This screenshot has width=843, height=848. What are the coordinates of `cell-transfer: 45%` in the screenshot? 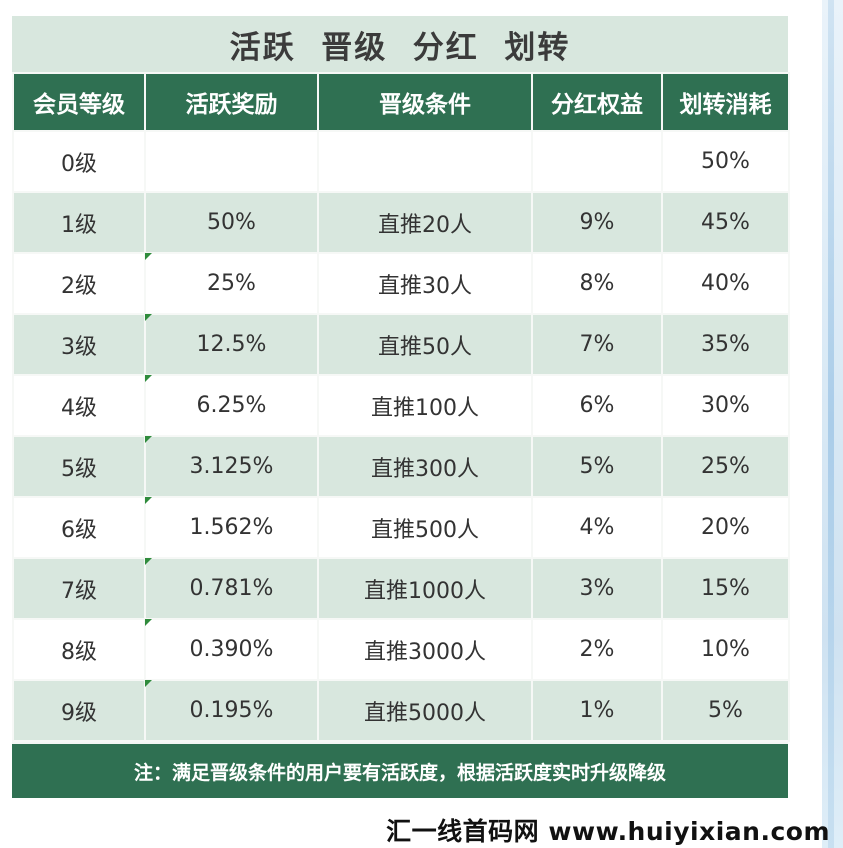 It's located at (725, 222).